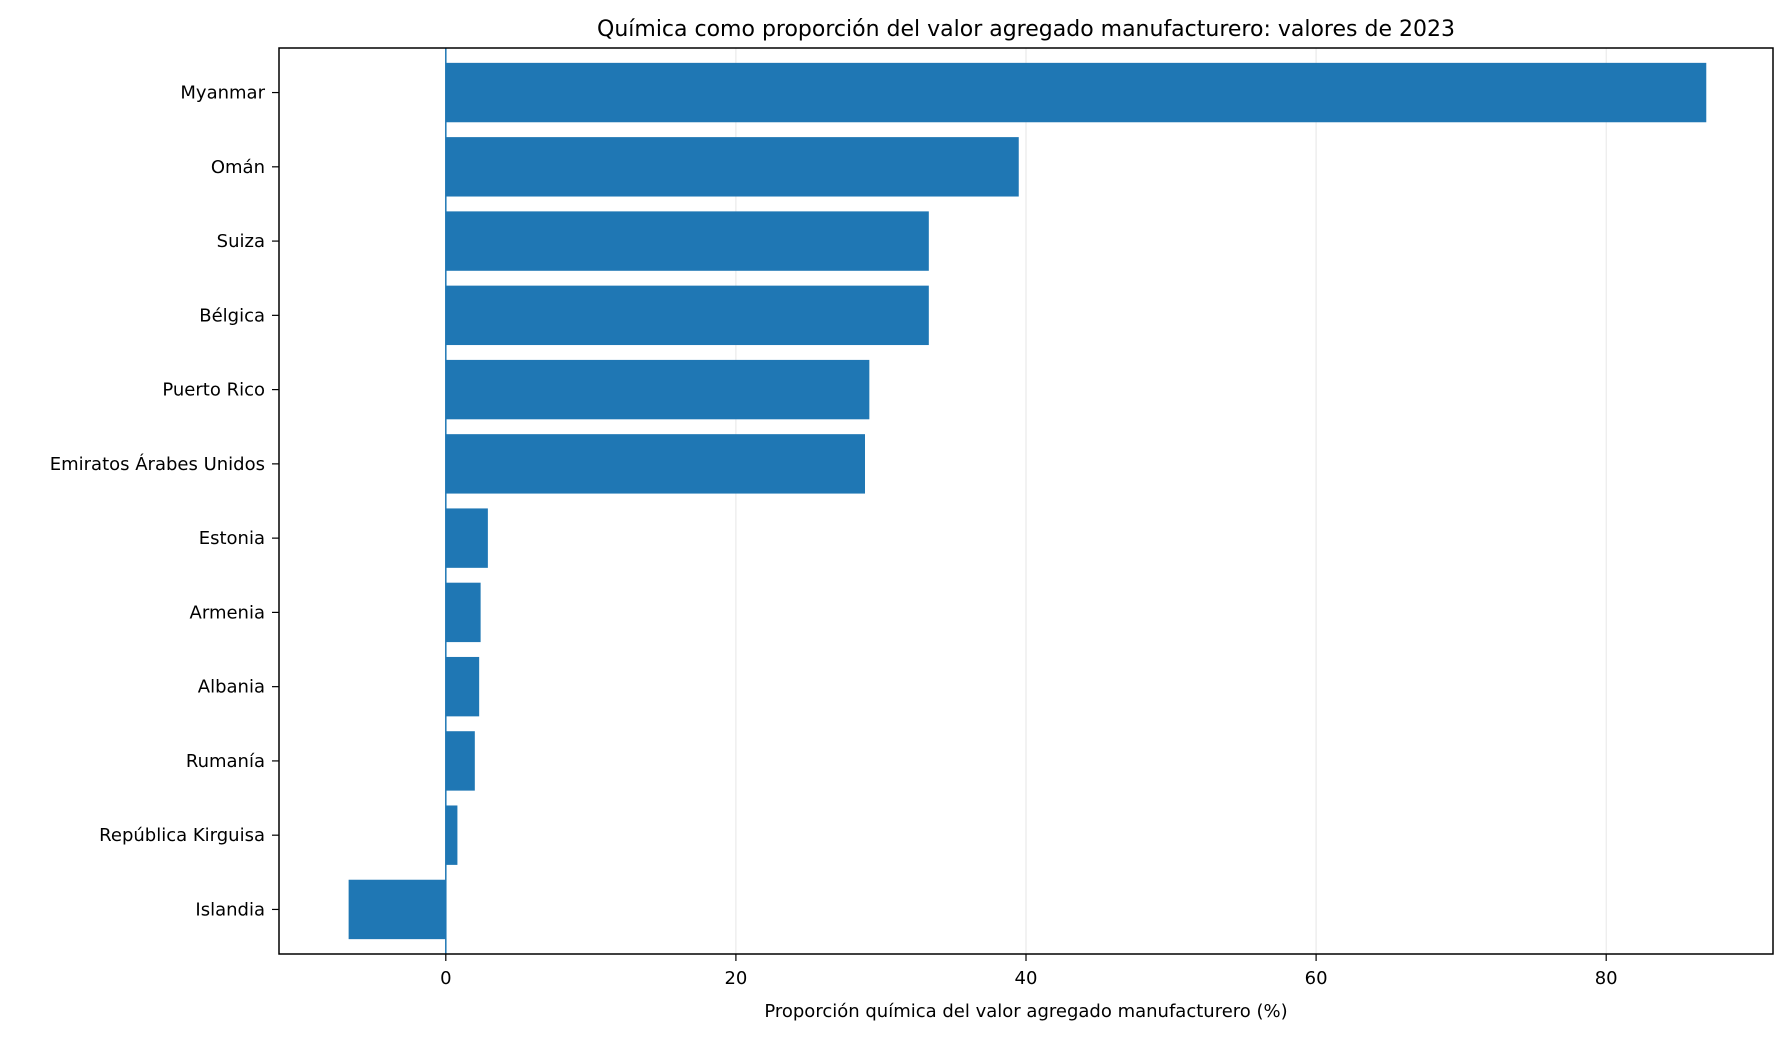 This screenshot has width=1785, height=1037. I want to click on x-axis-ticks: 0 20 40 60 80, so click(1029, 971).